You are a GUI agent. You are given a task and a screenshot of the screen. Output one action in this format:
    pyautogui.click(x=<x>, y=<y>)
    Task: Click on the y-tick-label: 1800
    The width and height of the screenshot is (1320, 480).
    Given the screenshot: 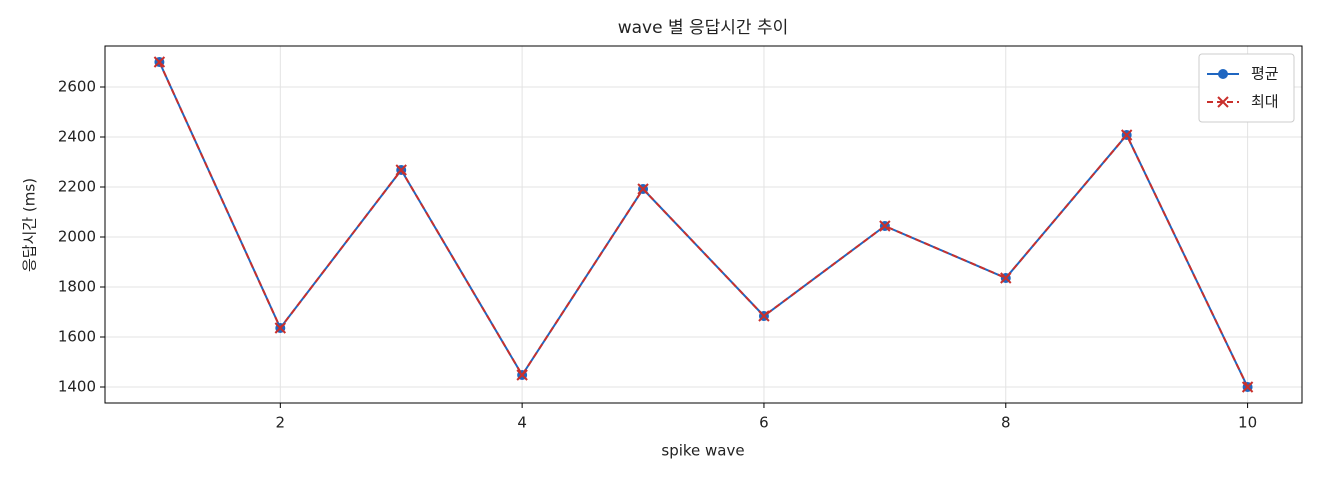 What is the action you would take?
    pyautogui.click(x=77, y=287)
    